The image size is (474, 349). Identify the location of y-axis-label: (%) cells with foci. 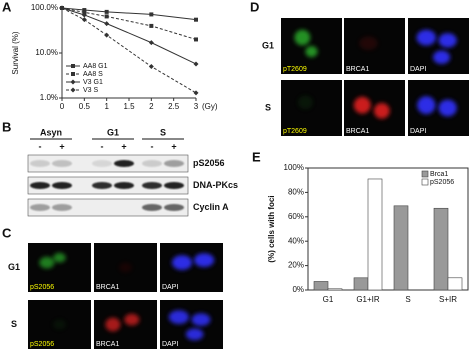
(271, 228).